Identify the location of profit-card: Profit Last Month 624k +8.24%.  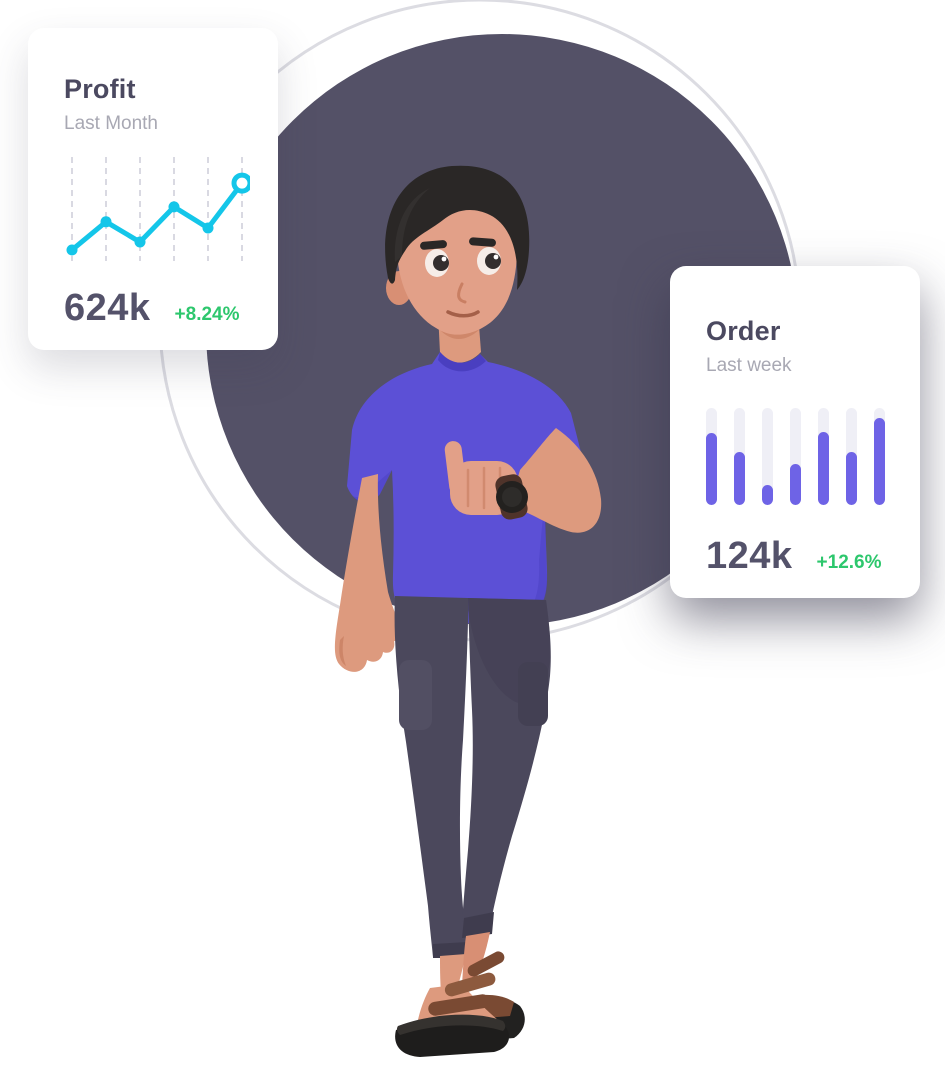
(153, 189).